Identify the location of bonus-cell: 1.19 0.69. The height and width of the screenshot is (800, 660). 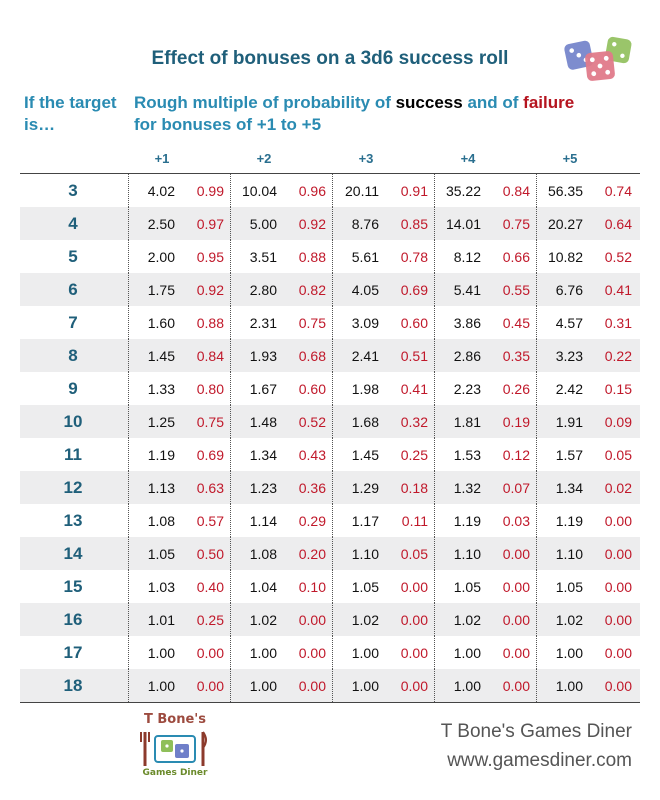
(179, 454).